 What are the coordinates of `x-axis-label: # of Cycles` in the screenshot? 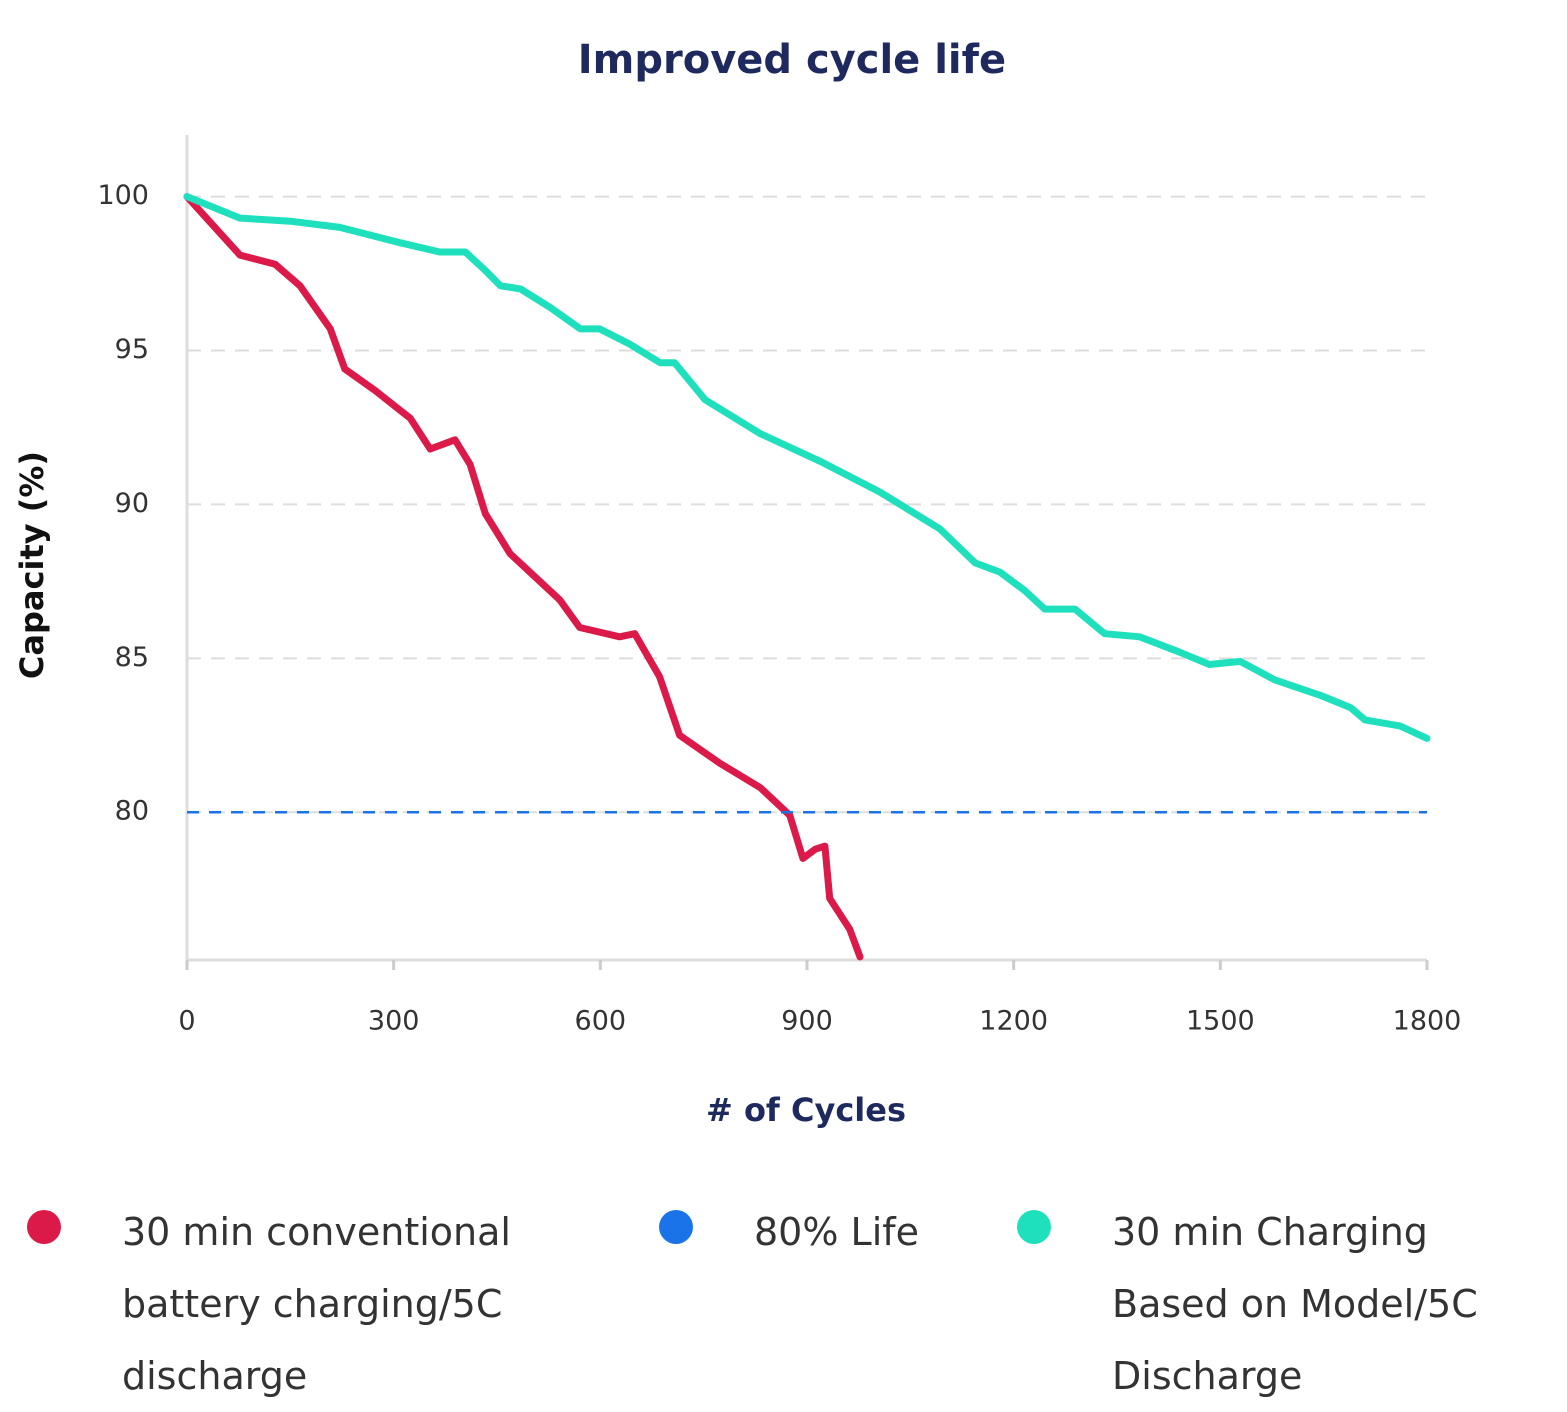 It's located at (806, 1110).